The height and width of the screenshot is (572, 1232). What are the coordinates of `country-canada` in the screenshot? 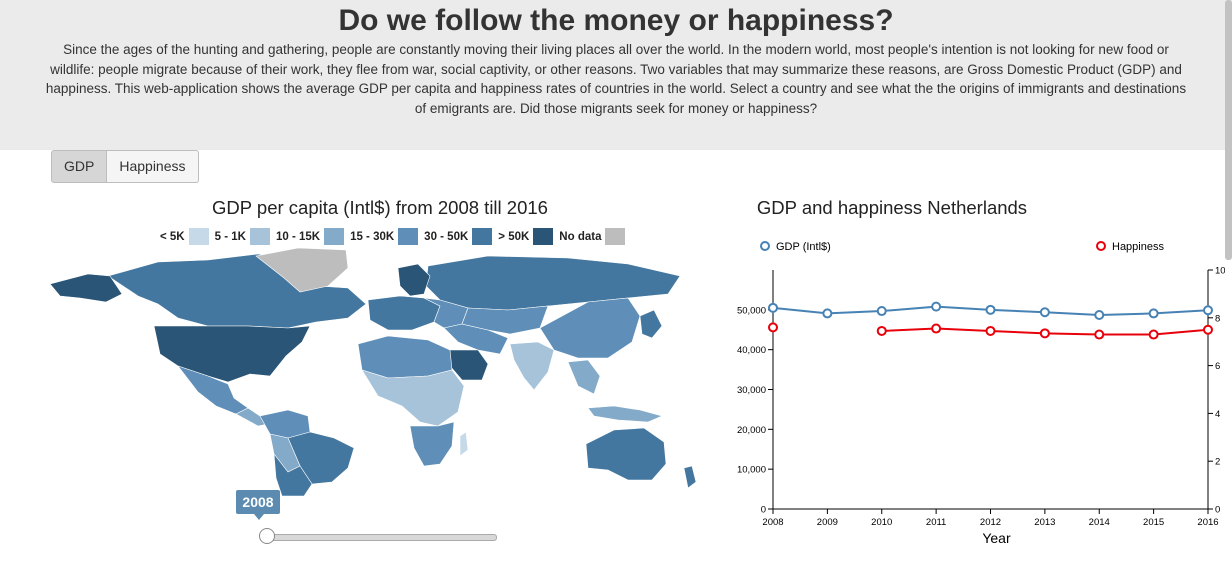 It's located at (237, 291).